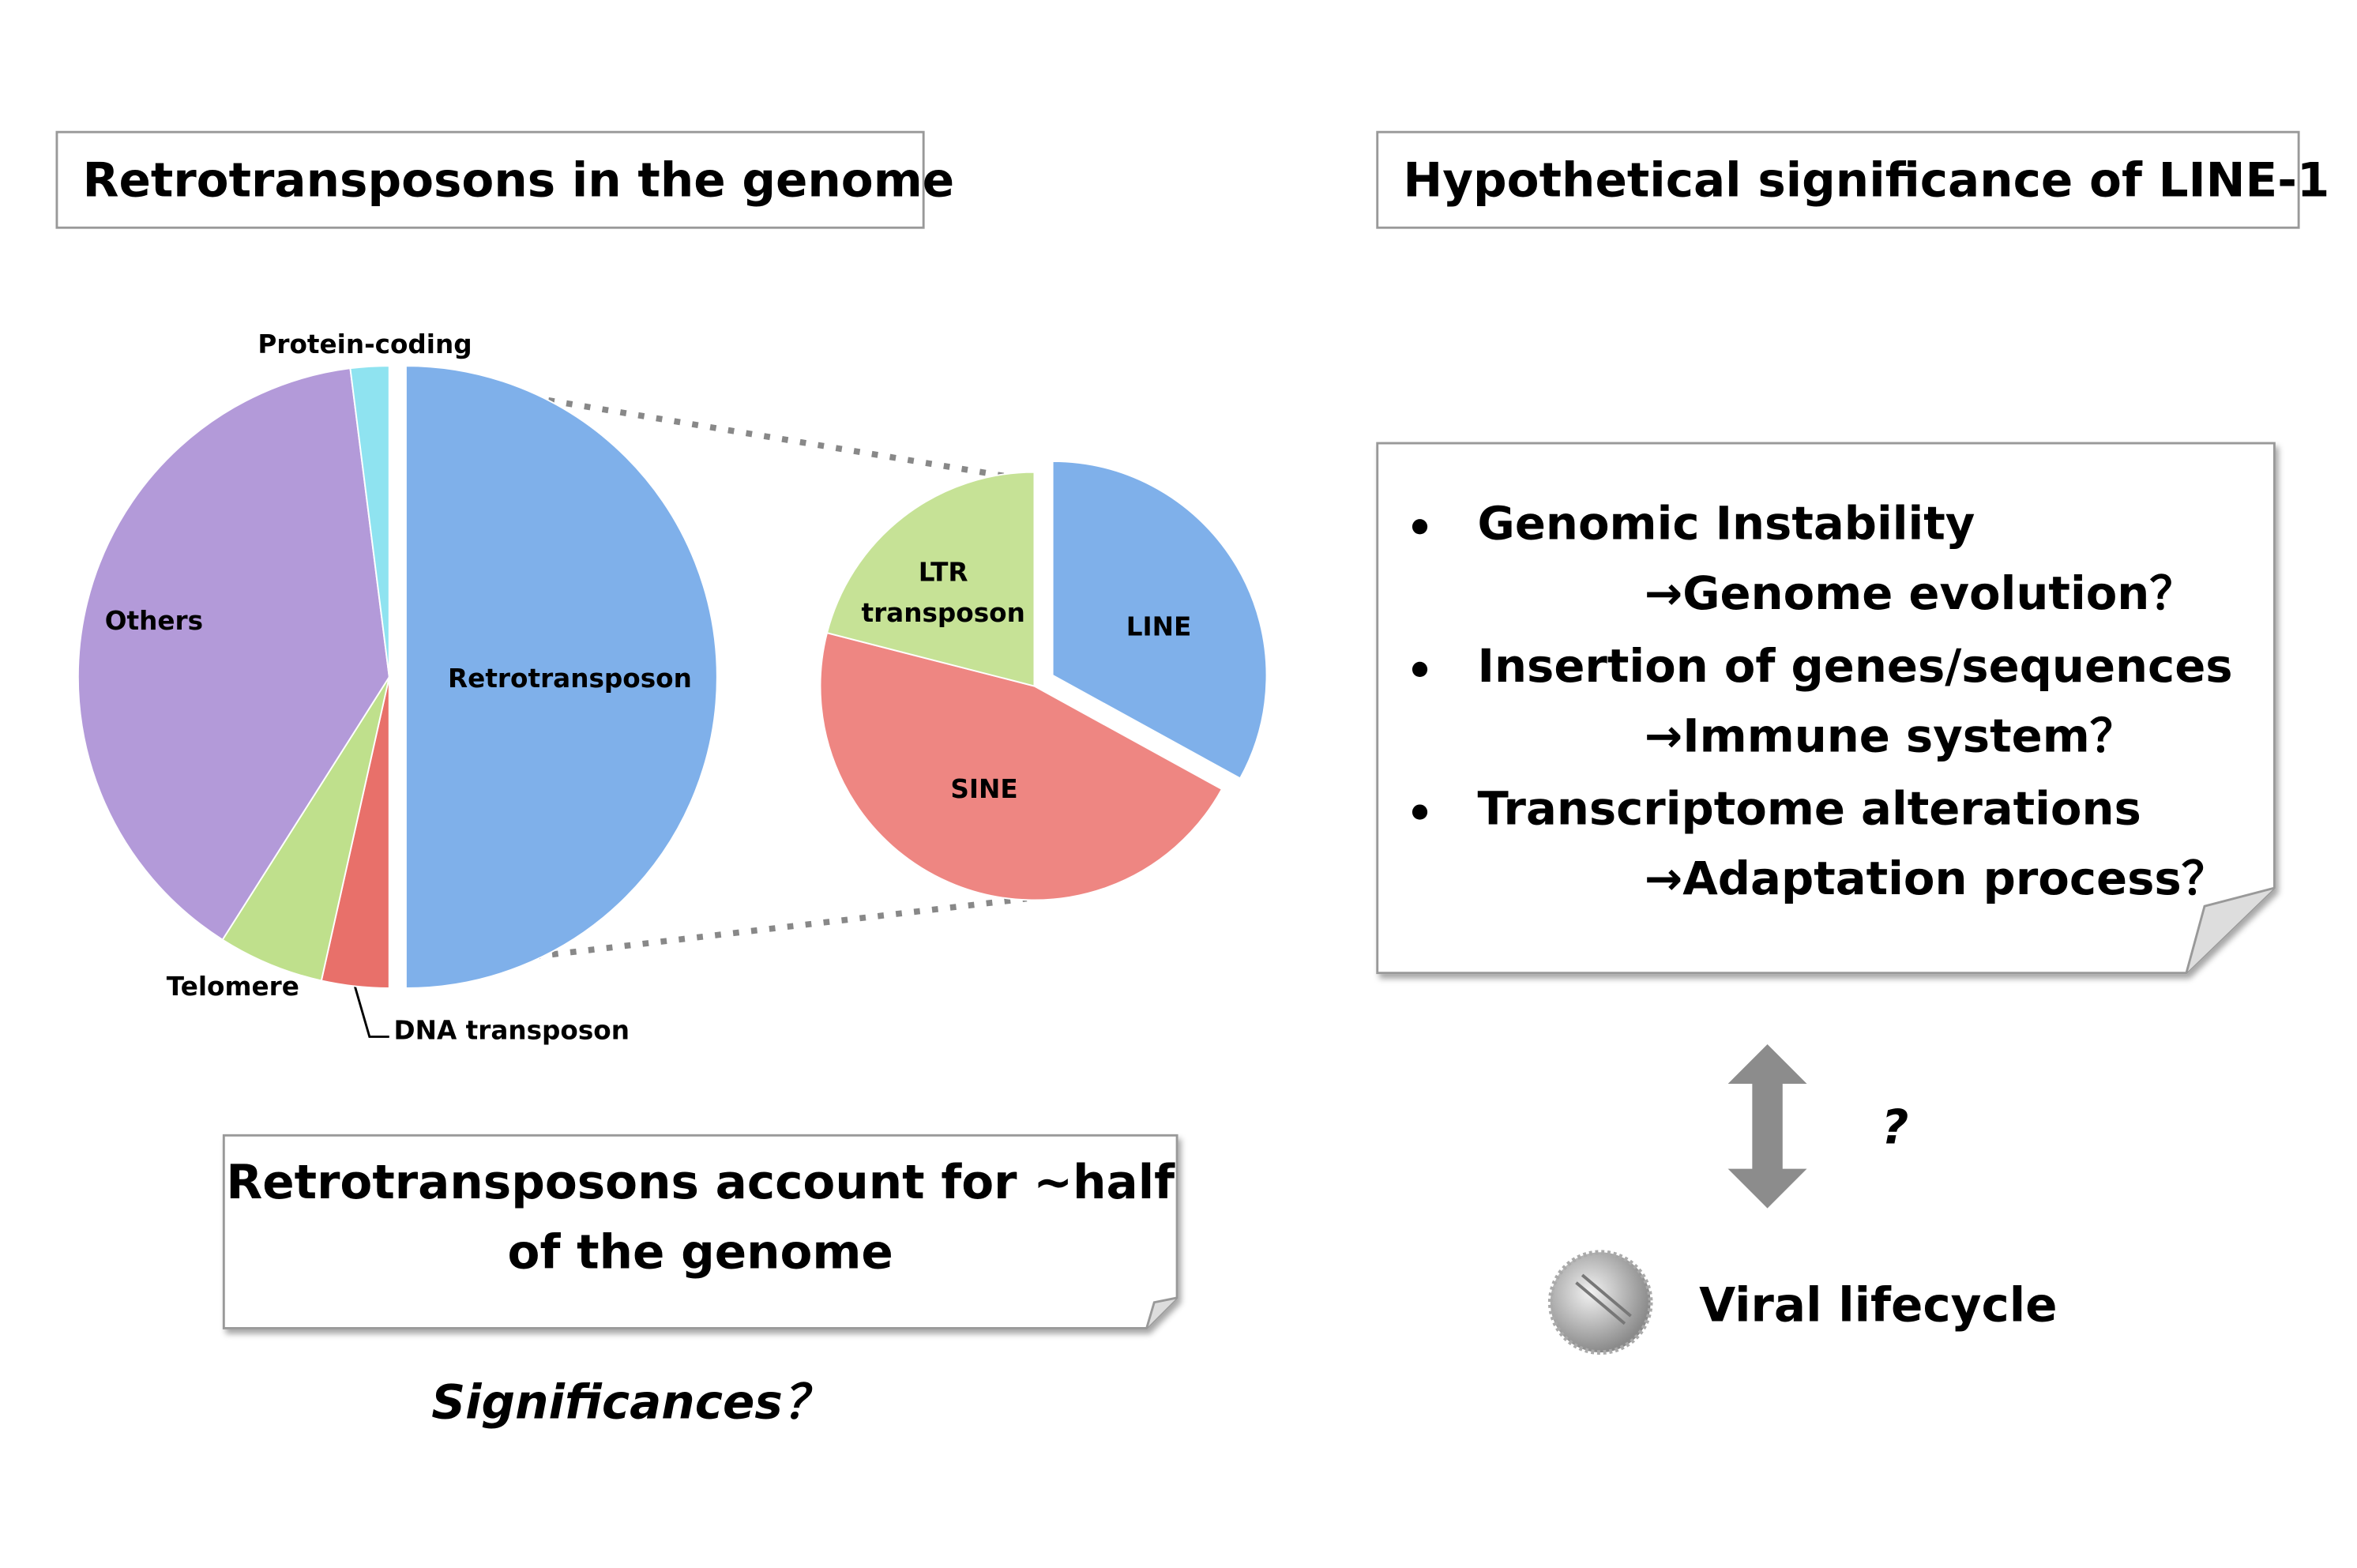 The image size is (2357, 1568). What do you see at coordinates (1936, 878) in the screenshot?
I see `item-outcome: →Adaptation process？` at bounding box center [1936, 878].